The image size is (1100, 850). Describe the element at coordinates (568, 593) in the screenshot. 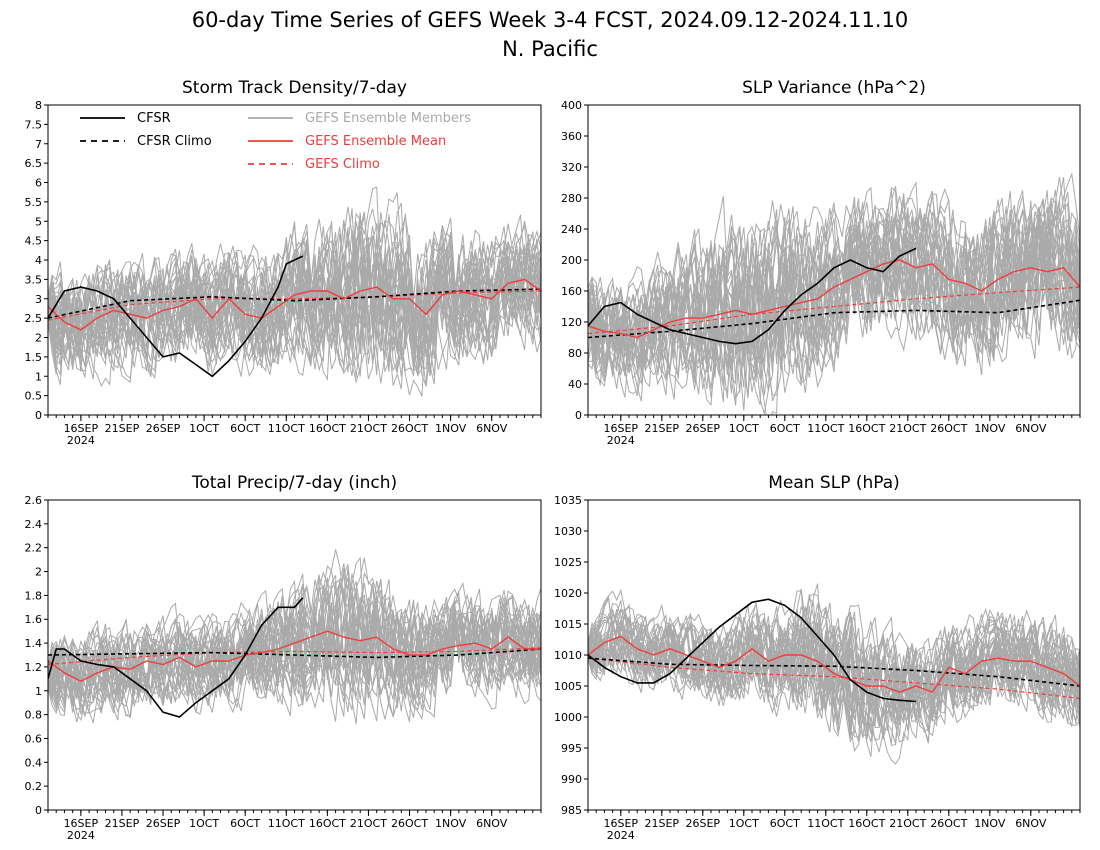

I see `y-tick-label: 1020` at that location.